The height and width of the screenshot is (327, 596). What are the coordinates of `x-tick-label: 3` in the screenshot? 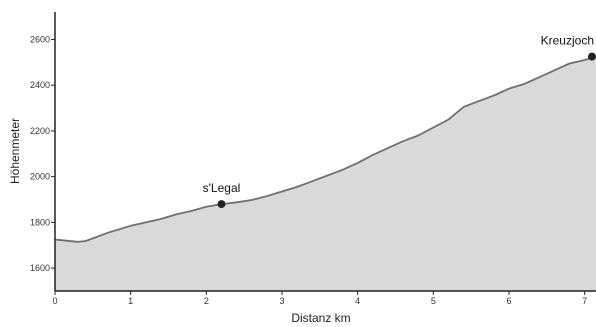 It's located at (281, 301).